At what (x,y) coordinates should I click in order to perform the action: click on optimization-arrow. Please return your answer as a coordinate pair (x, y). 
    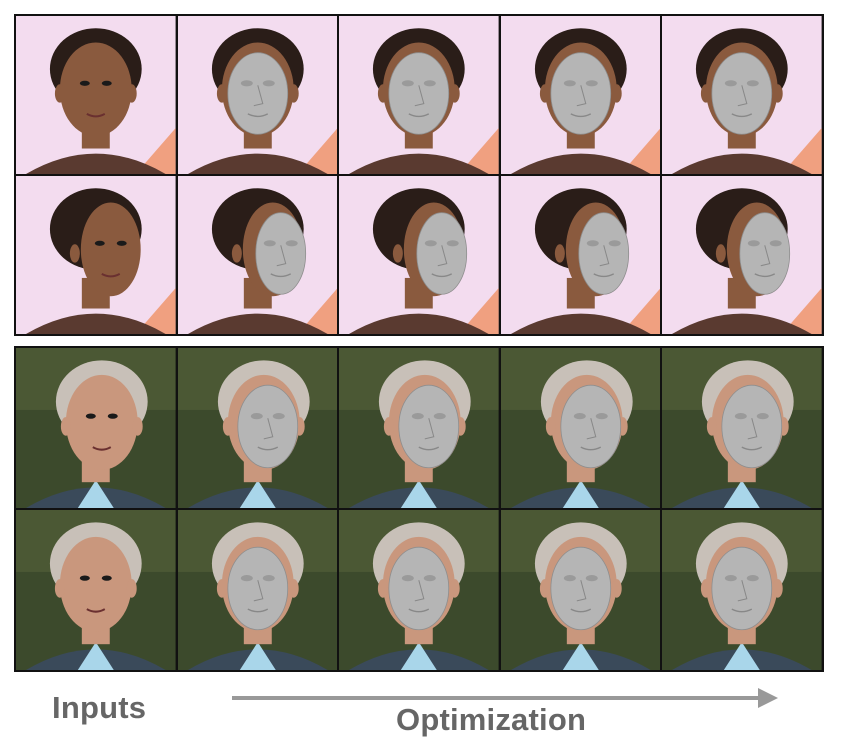
    Looking at the image, I should click on (497, 698).